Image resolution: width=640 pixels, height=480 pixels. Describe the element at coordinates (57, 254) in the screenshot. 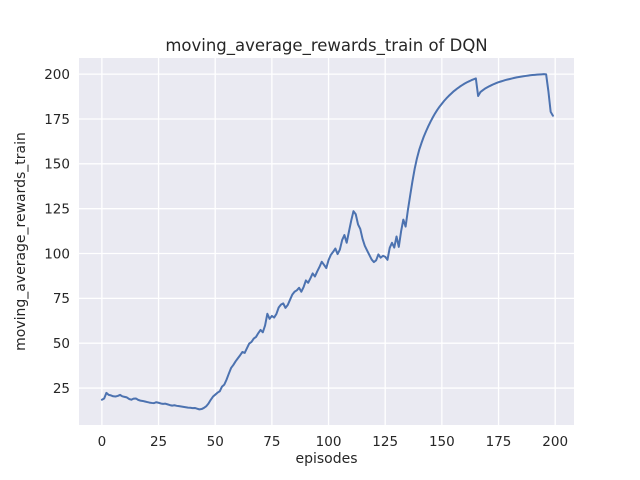

I see `y-tick-label: 100` at that location.